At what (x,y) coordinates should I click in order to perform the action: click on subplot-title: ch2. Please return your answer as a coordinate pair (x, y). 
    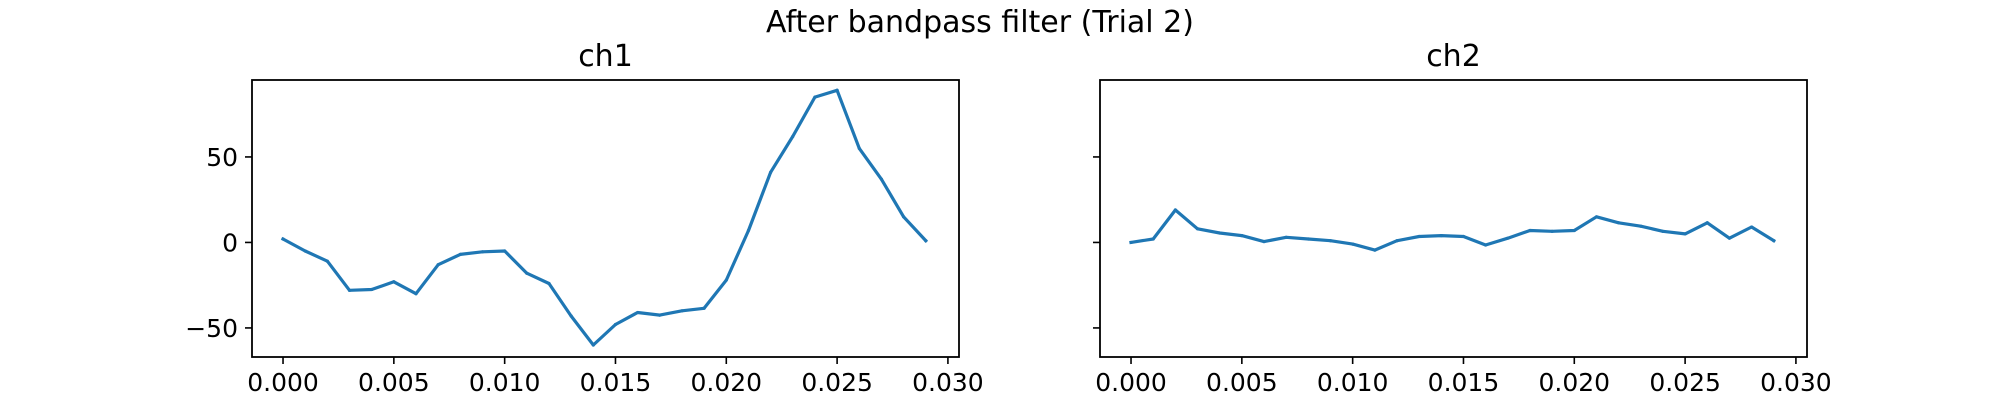
    Looking at the image, I should click on (1453, 56).